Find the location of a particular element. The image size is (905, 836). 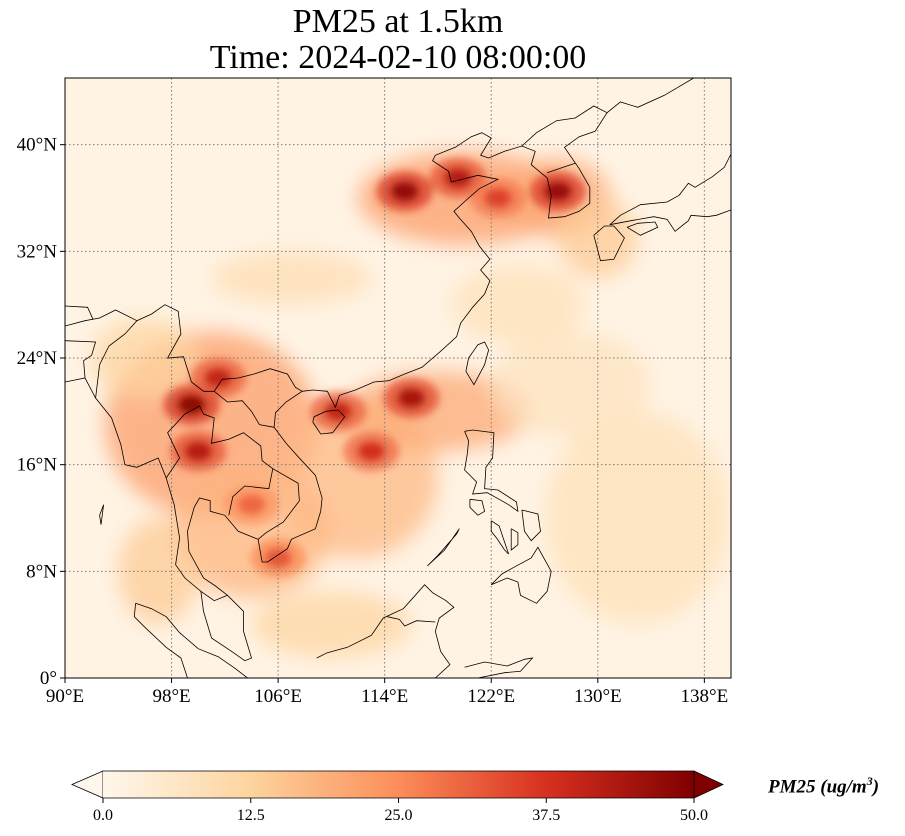

lat-tick-label: 32°N is located at coordinates (37, 251).